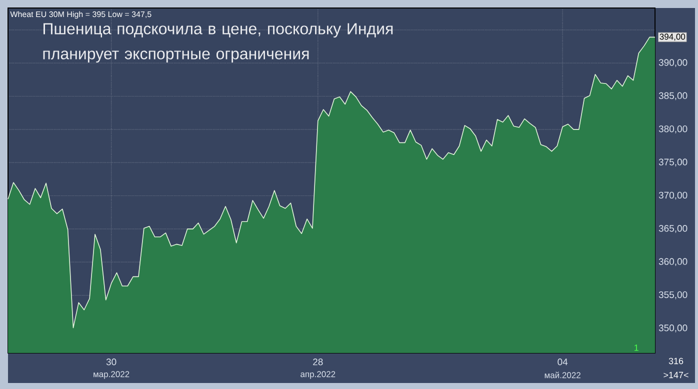 The image size is (698, 389). What do you see at coordinates (81, 15) in the screenshot?
I see `chart-subtitle: Wheat EU 30M High = 395 Low = 347,5` at bounding box center [81, 15].